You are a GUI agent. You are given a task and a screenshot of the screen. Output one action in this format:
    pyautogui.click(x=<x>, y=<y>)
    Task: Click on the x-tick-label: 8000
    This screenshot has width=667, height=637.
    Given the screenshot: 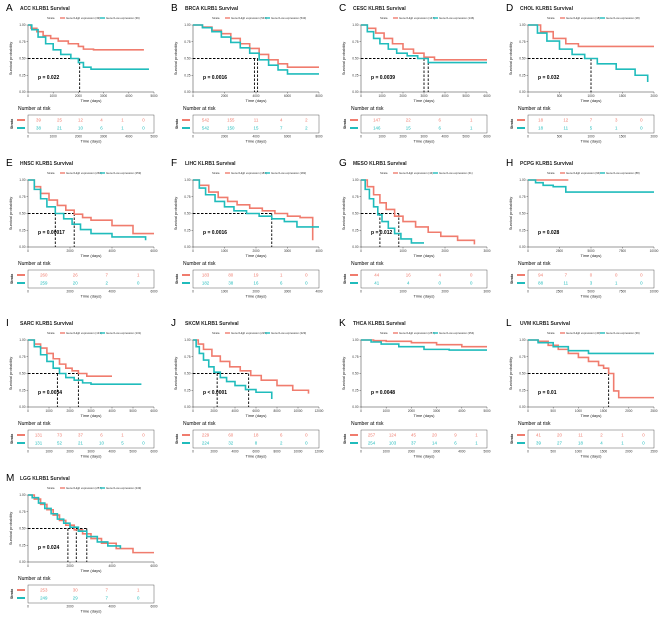 What is the action you would take?
    pyautogui.click(x=276, y=411)
    